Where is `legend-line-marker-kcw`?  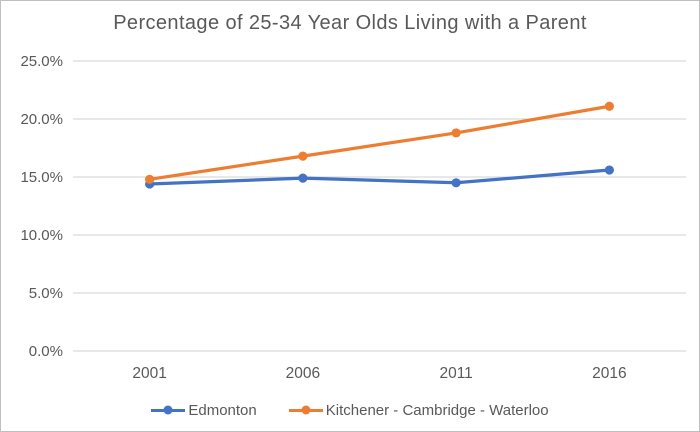 legend-line-marker-kcw is located at coordinates (305, 410).